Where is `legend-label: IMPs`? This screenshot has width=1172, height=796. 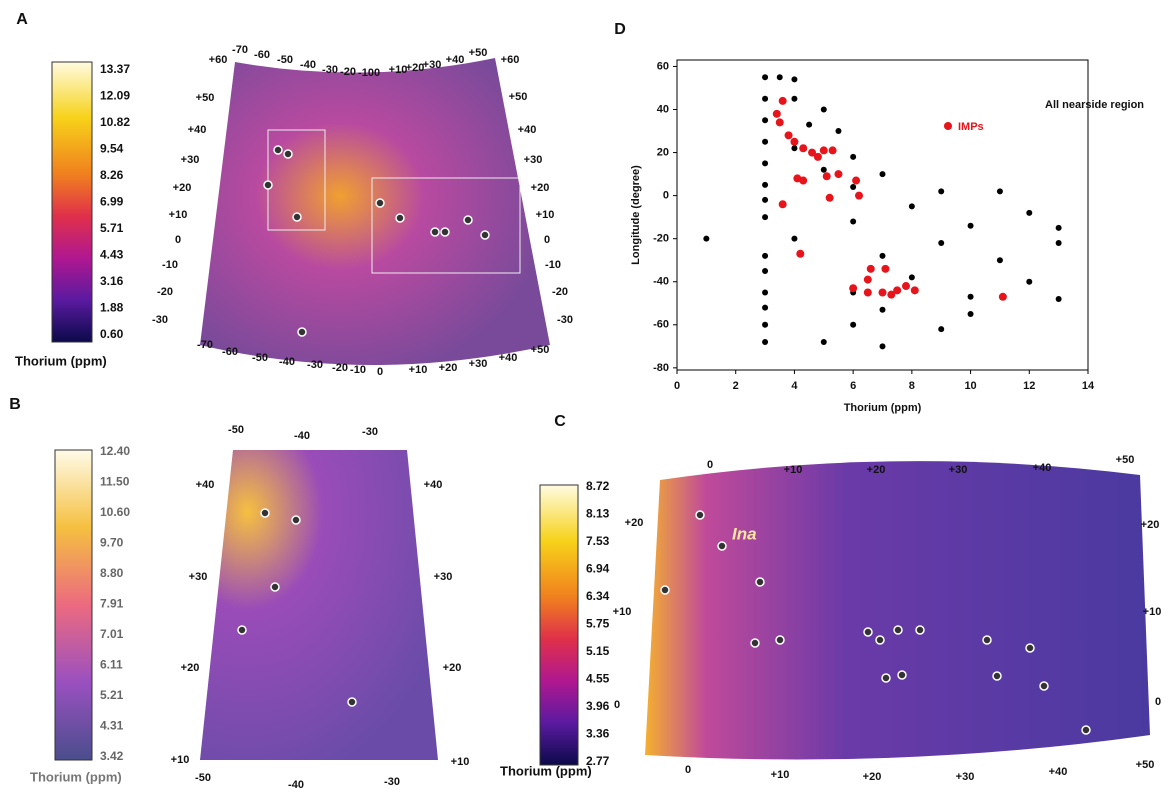 legend-label: IMPs is located at coordinates (971, 127).